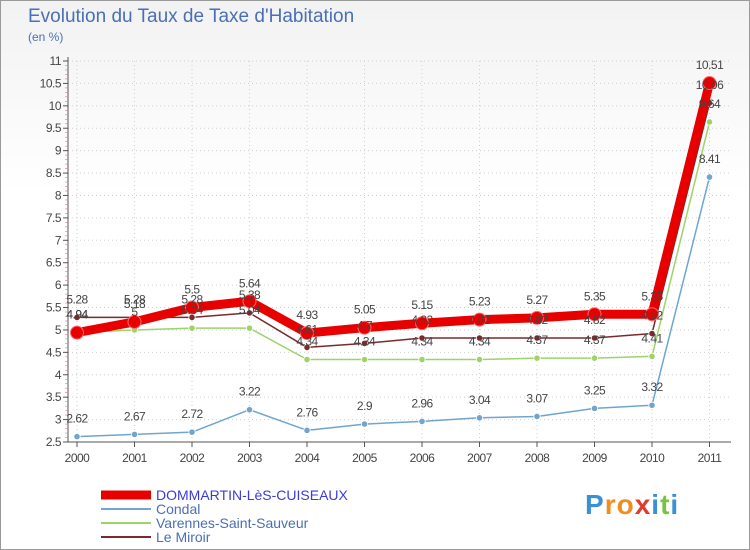 This screenshot has height=550, width=750. I want to click on data-label: 3.32, so click(652, 387).